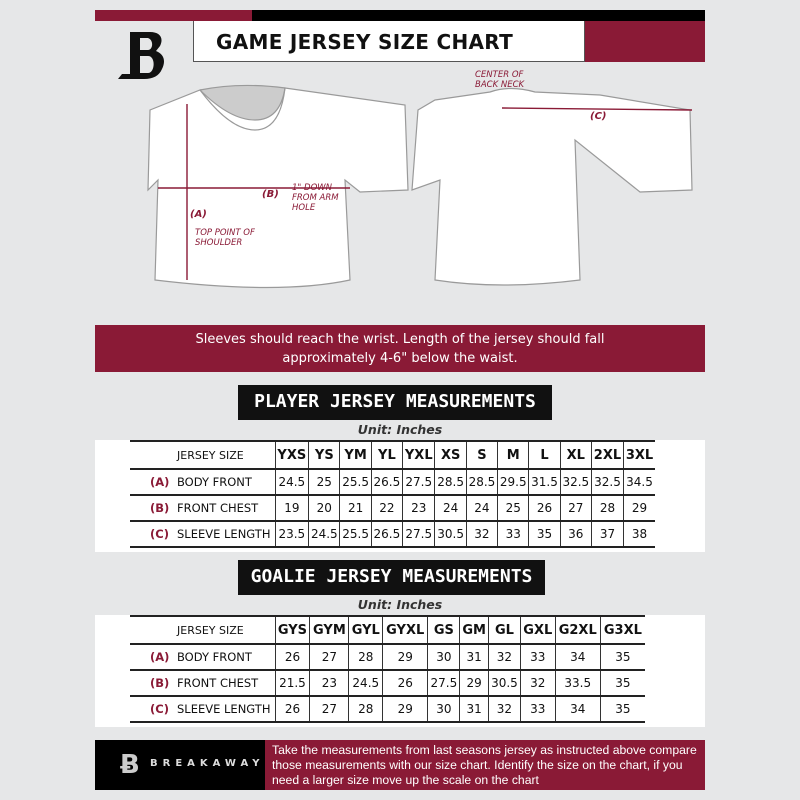 This screenshot has width=800, height=800. I want to click on size-col-header: M, so click(513, 455).